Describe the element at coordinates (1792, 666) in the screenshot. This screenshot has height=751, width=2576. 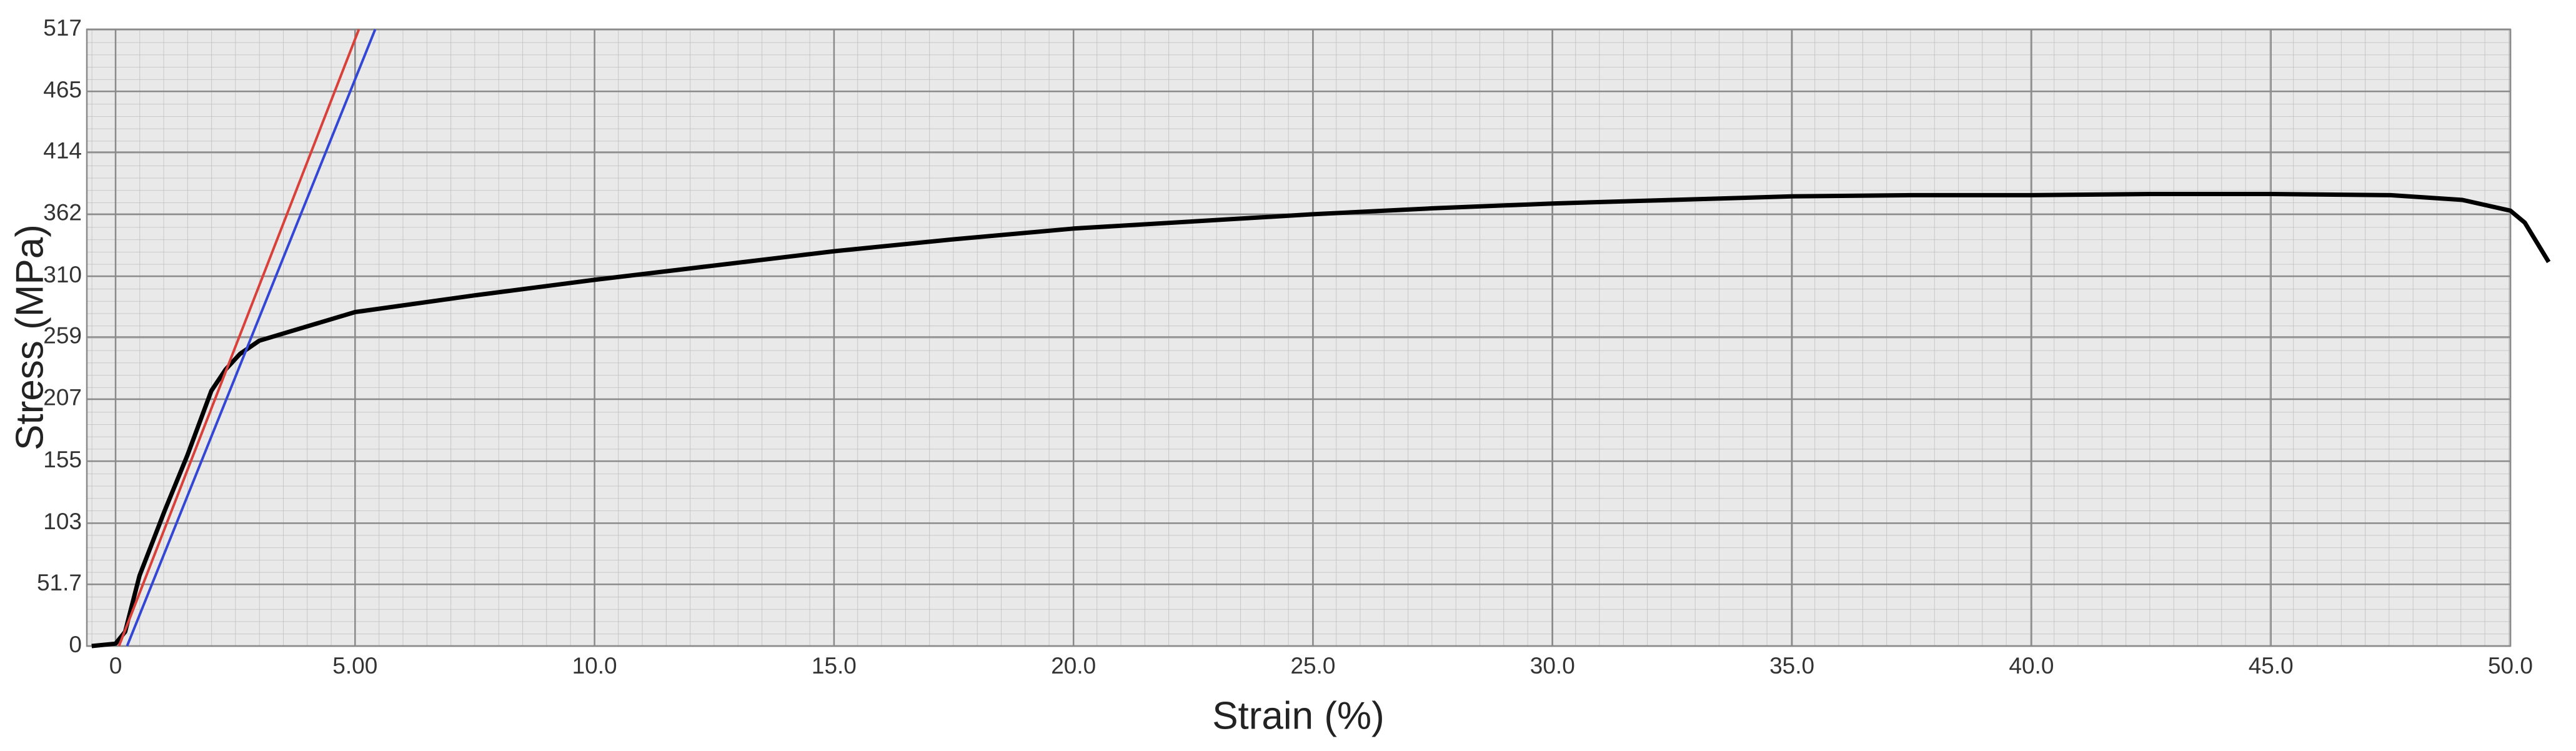
I see `x-tick-label: 35.0` at that location.